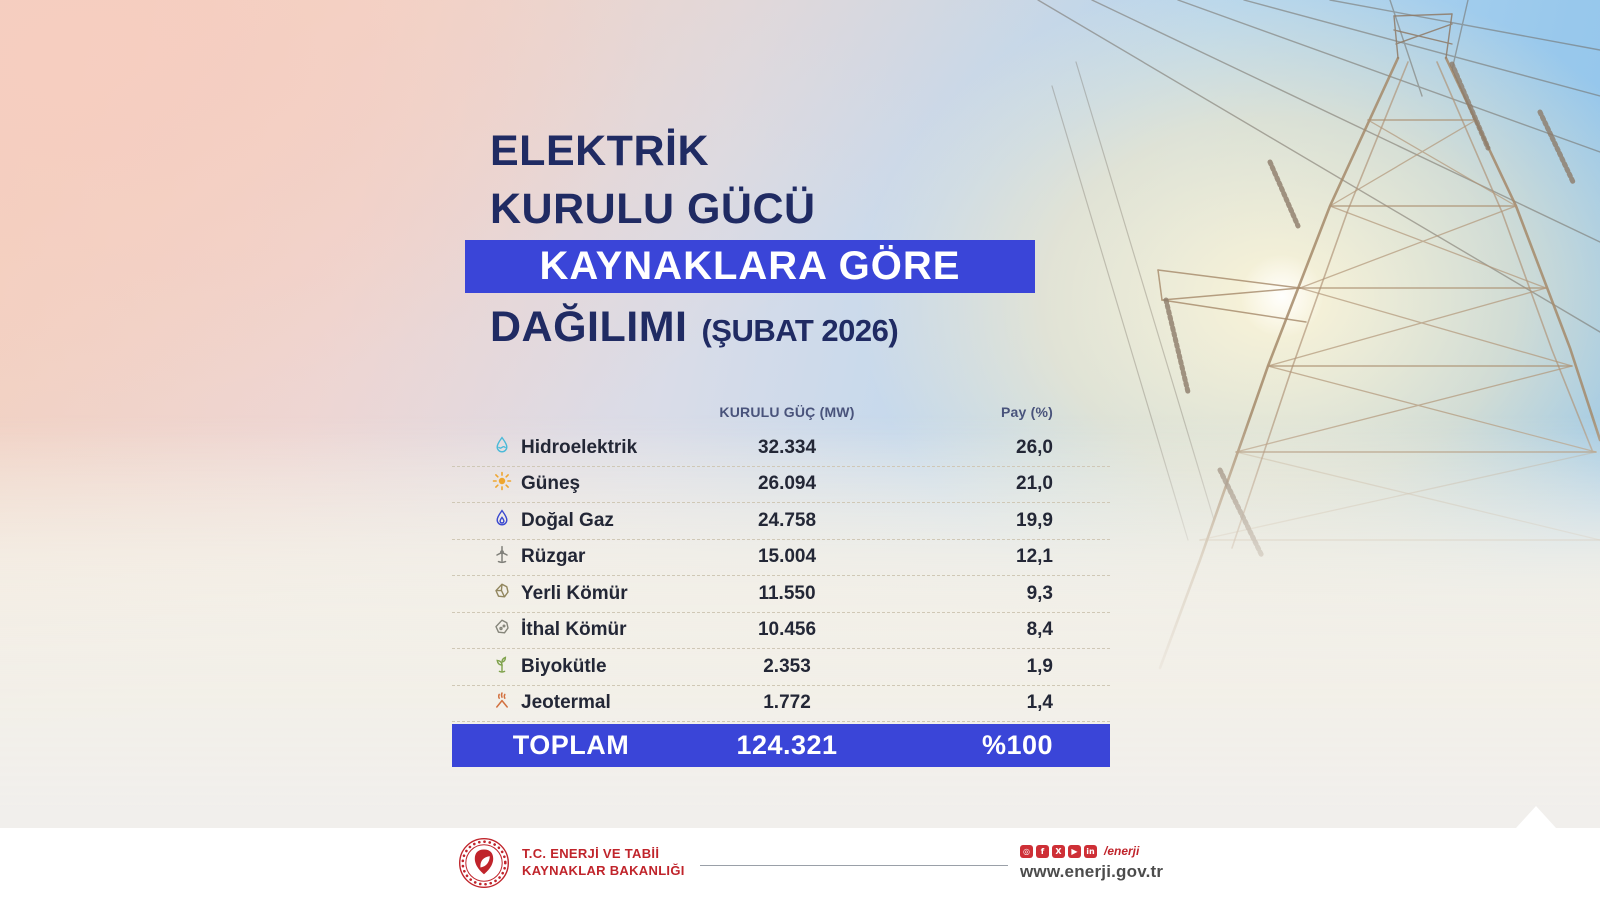  I want to click on table-row-imported-coal: İthal Kömür 10.456 8,4, so click(781, 631).